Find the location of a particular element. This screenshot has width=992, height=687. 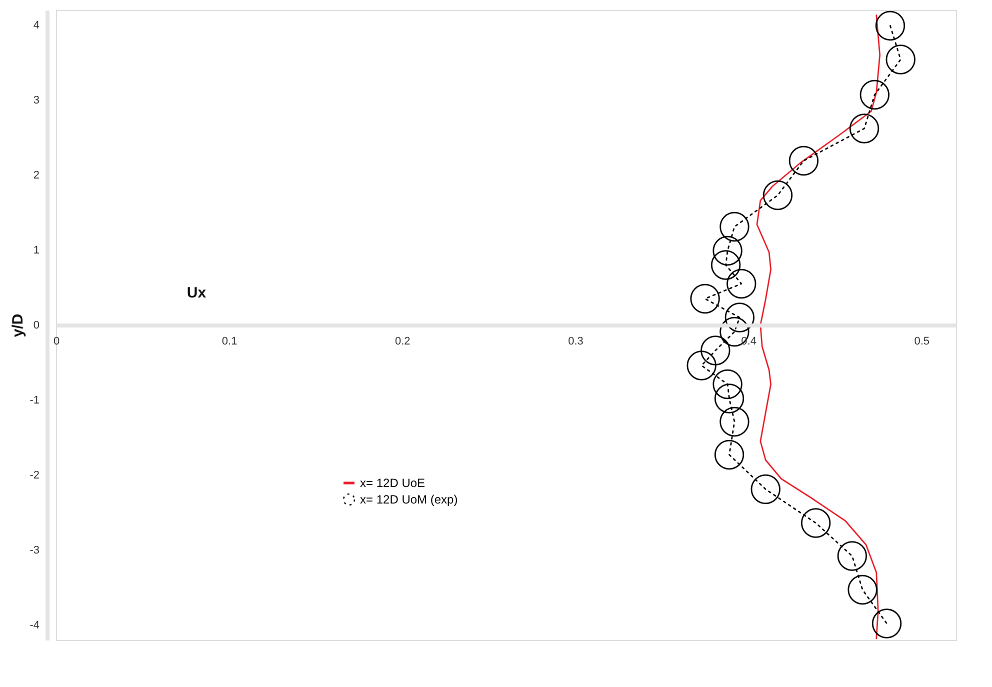

line-series is located at coordinates (818, 327).